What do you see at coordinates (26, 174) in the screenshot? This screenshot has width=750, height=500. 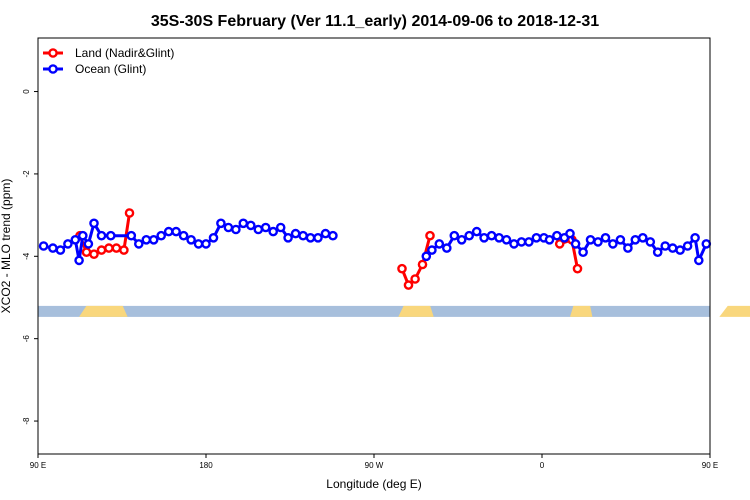 I see `y-tick-label: -2` at bounding box center [26, 174].